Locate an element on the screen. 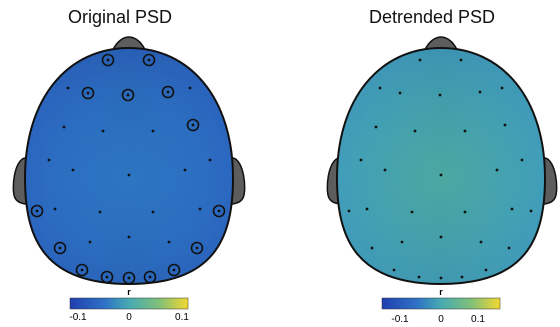 This screenshot has width=560, height=327. colorbar-original: r -0.1 0 0.1 is located at coordinates (129, 305).